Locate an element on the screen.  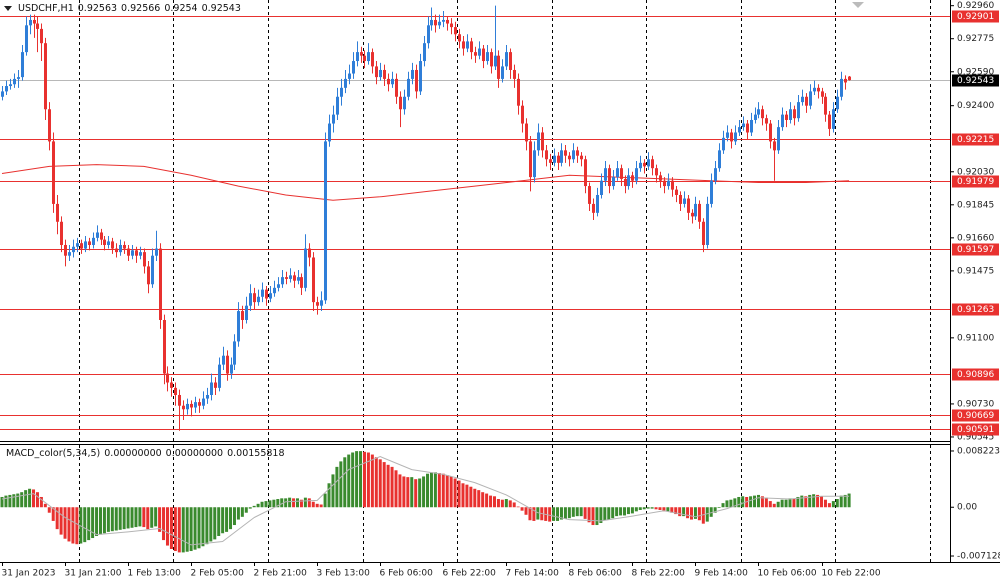
level-label: 0.90591 is located at coordinates (975, 430).